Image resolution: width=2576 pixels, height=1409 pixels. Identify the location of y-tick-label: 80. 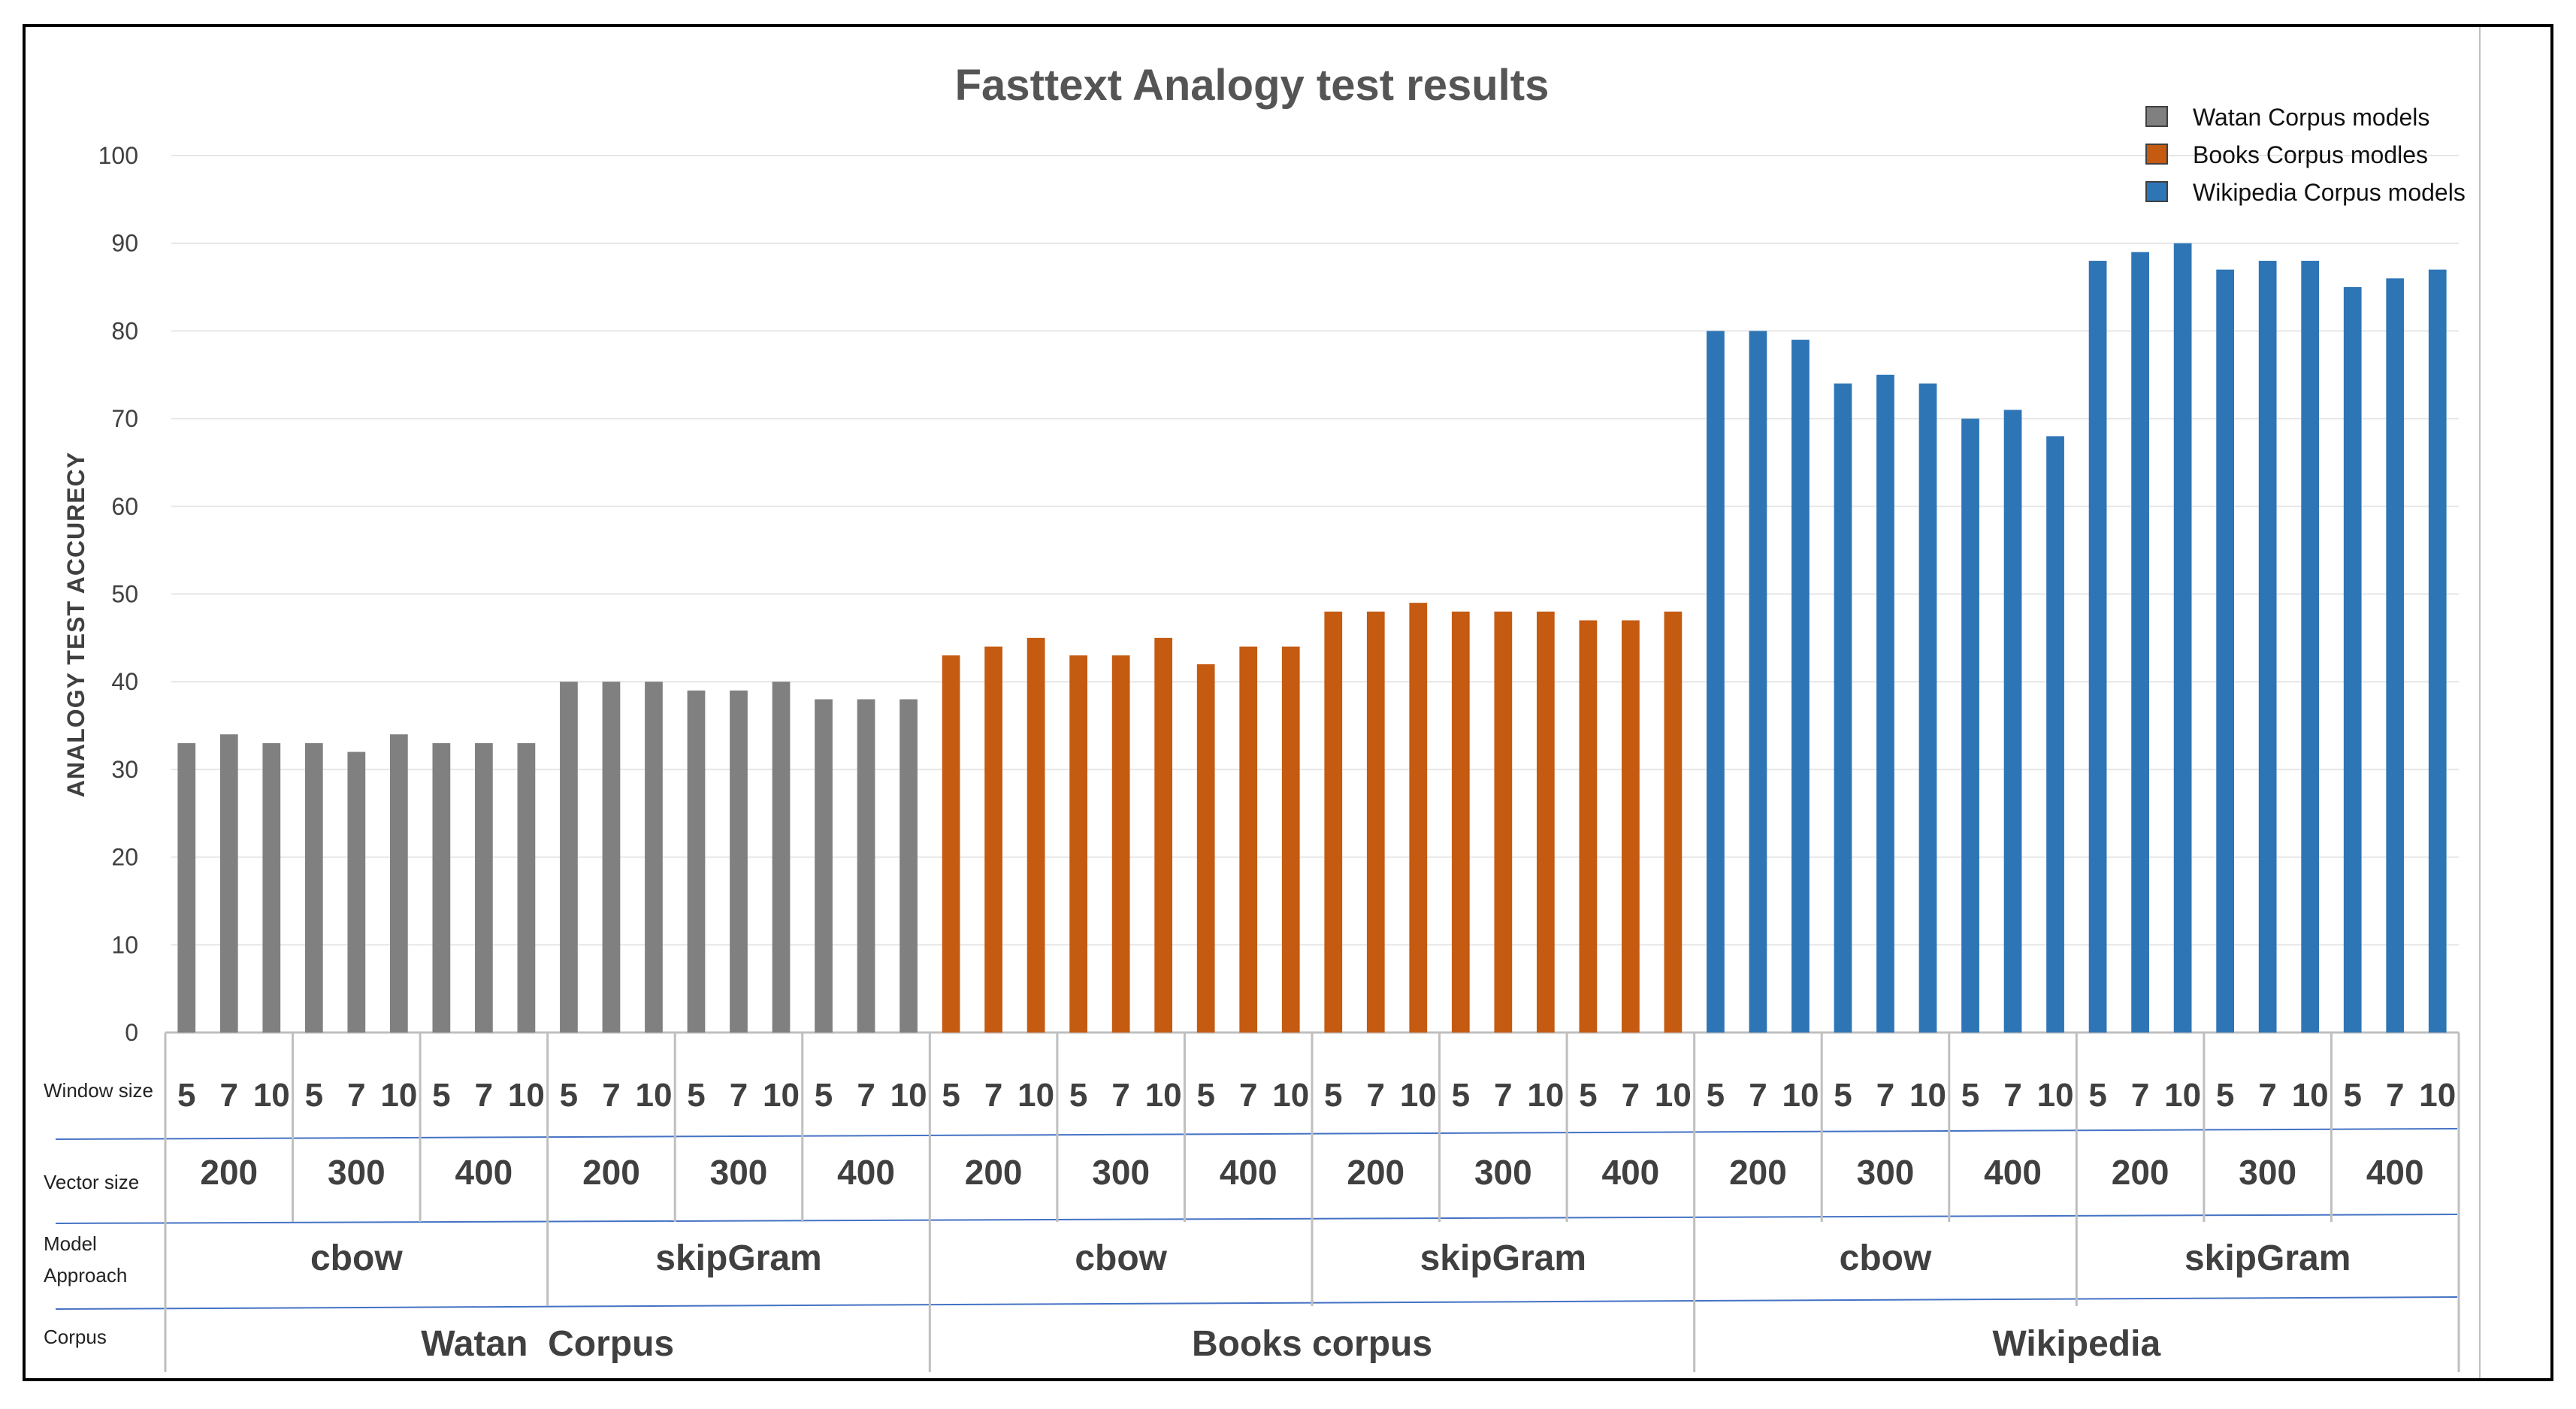
(124, 330).